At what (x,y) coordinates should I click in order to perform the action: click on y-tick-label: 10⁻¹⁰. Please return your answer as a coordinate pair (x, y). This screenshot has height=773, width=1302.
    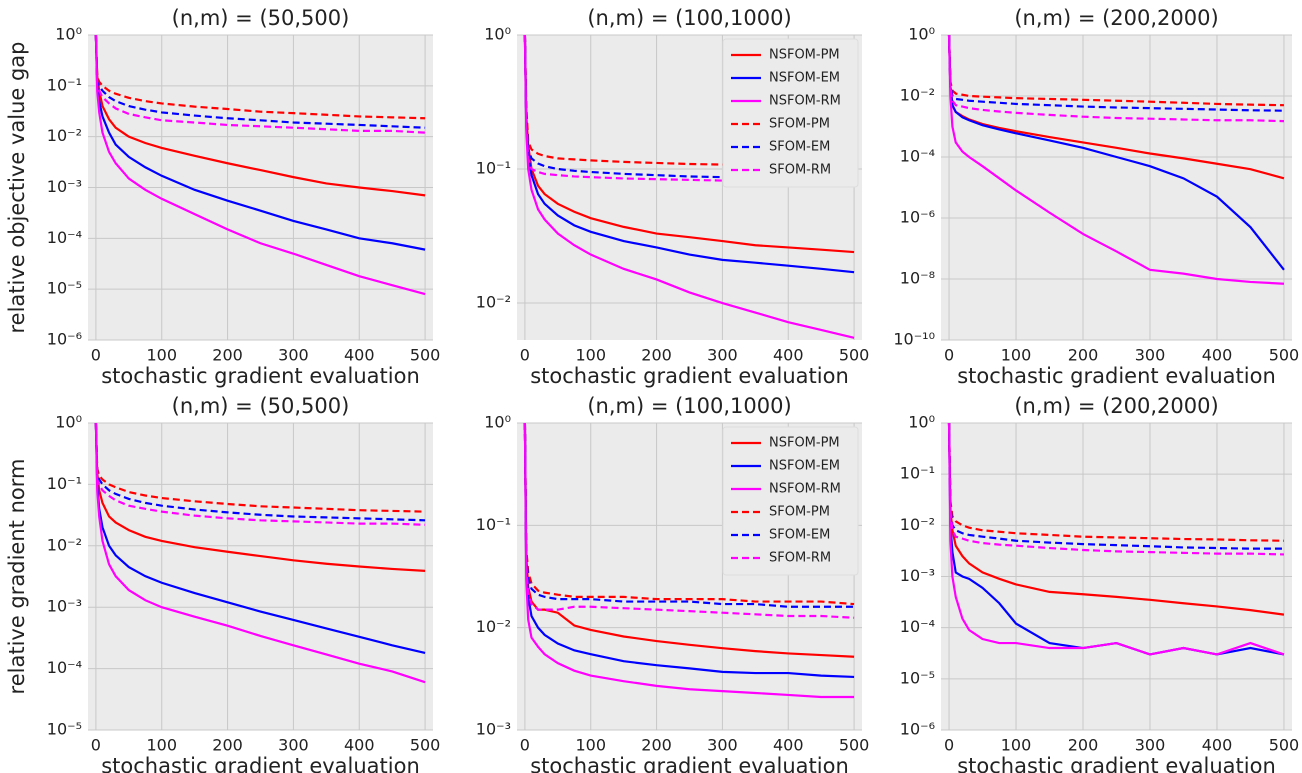
    Looking at the image, I should click on (914, 339).